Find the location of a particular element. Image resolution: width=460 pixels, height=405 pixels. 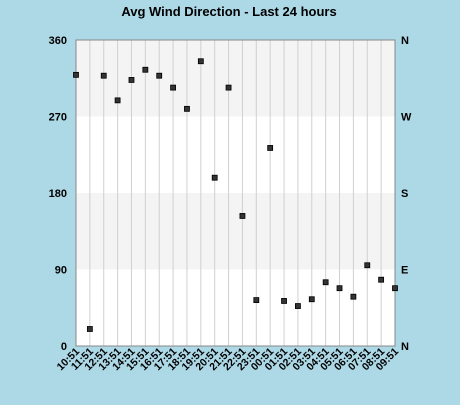

y-tick-label: 360 is located at coordinates (58, 41).